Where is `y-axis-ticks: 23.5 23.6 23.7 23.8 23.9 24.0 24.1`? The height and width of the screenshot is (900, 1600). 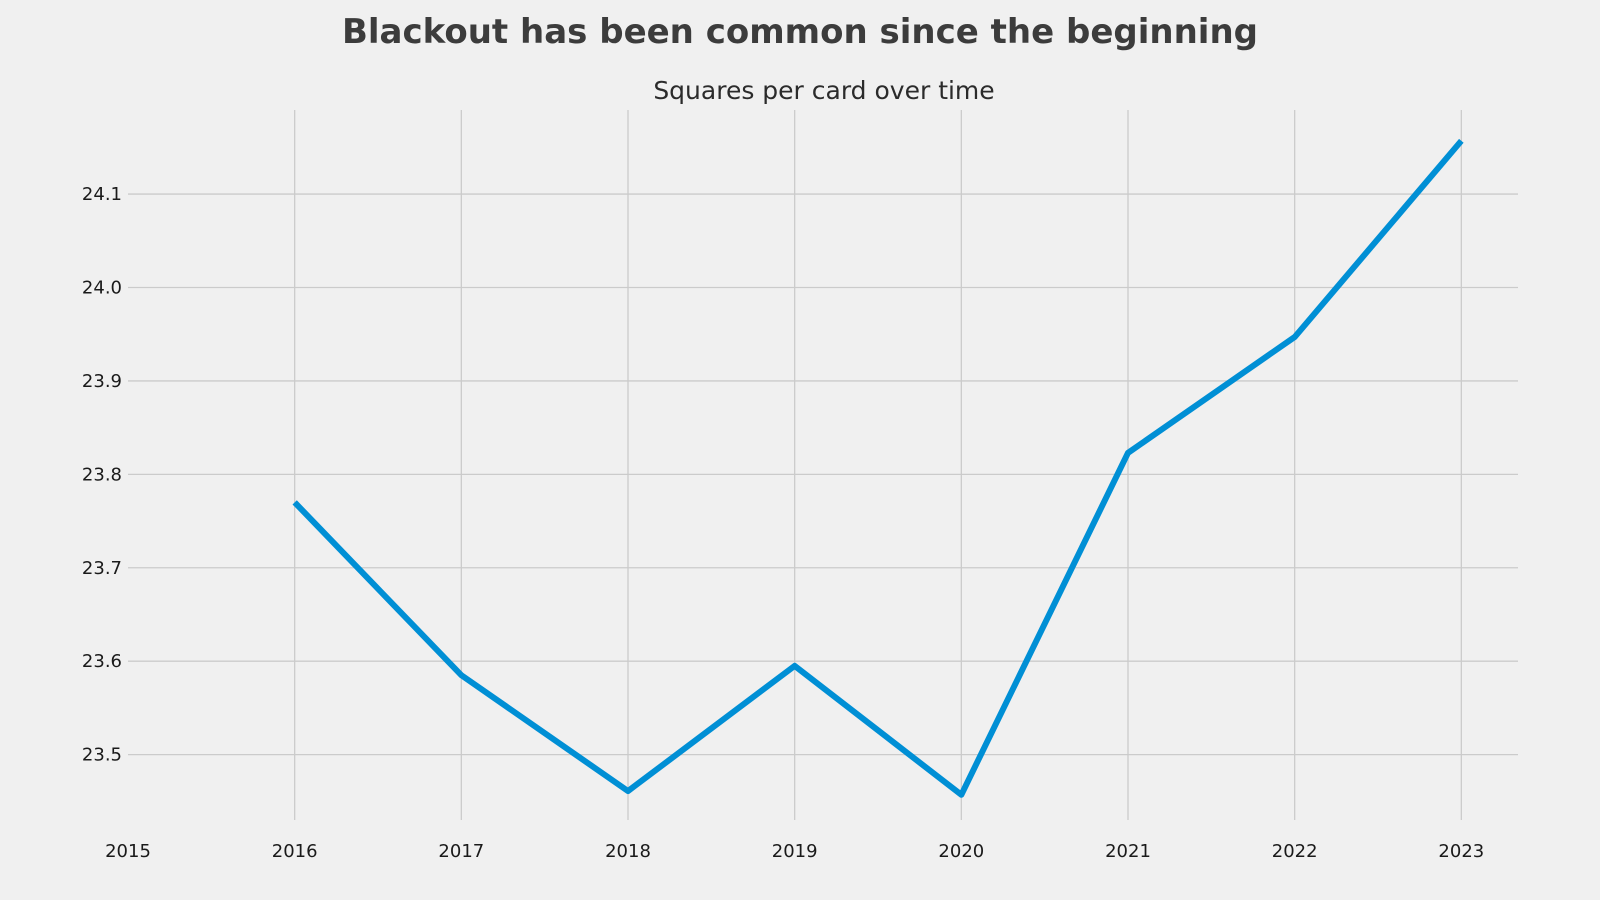 y-axis-ticks: 23.5 23.6 23.7 23.8 23.9 24.0 24.1 is located at coordinates (102, 475).